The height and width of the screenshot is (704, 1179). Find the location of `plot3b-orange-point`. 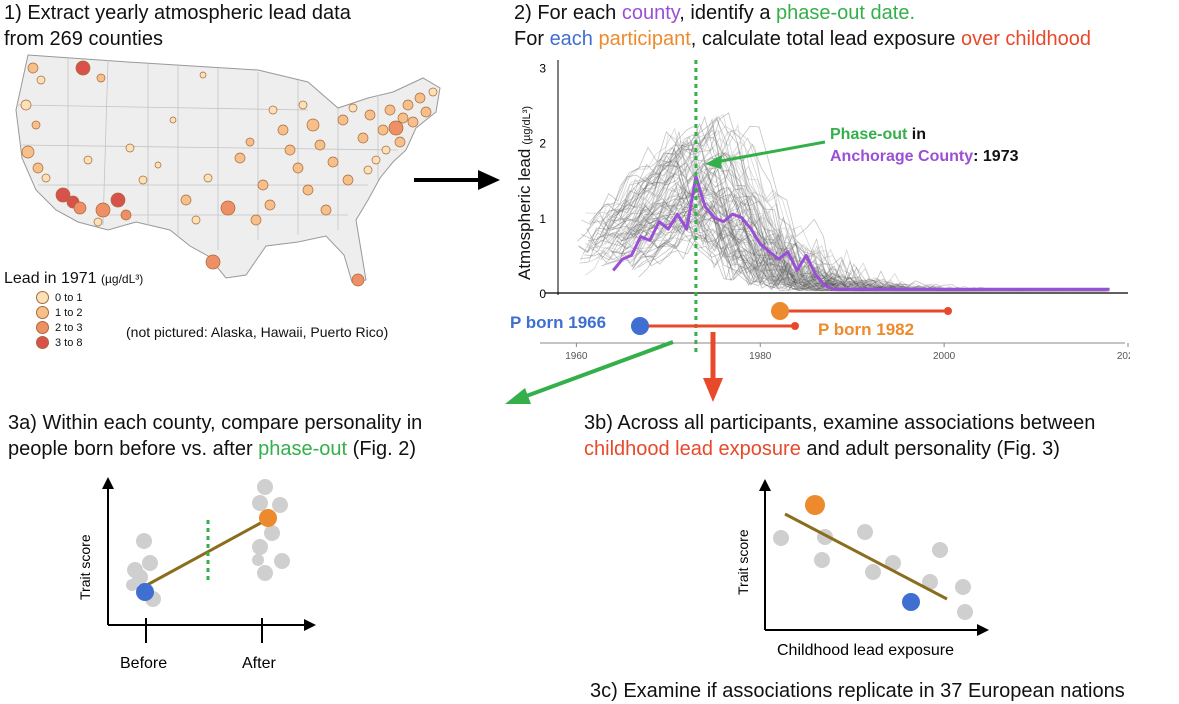

plot3b-orange-point is located at coordinates (815, 505).